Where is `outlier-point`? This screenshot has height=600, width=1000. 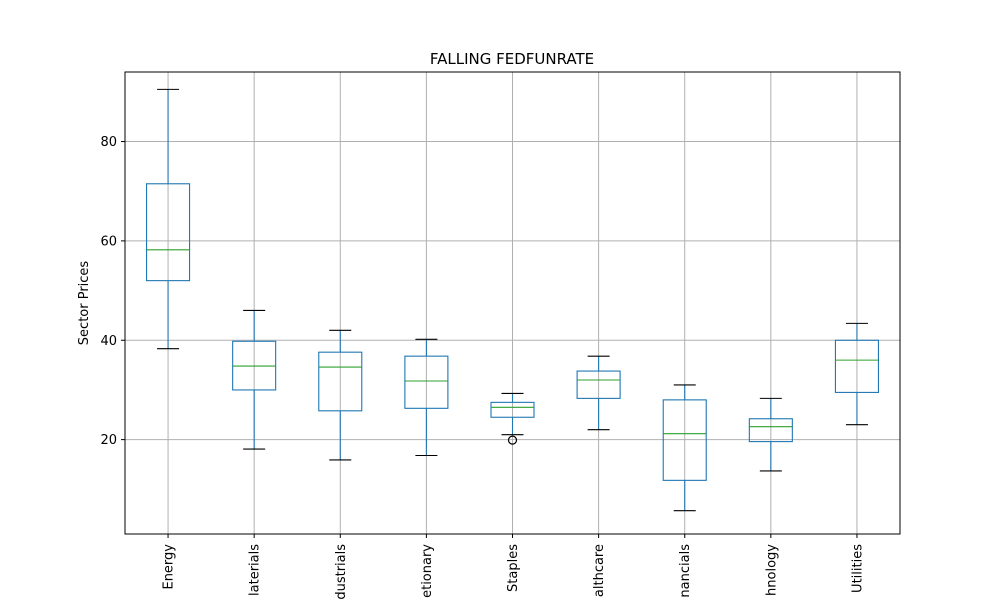 outlier-point is located at coordinates (512, 440).